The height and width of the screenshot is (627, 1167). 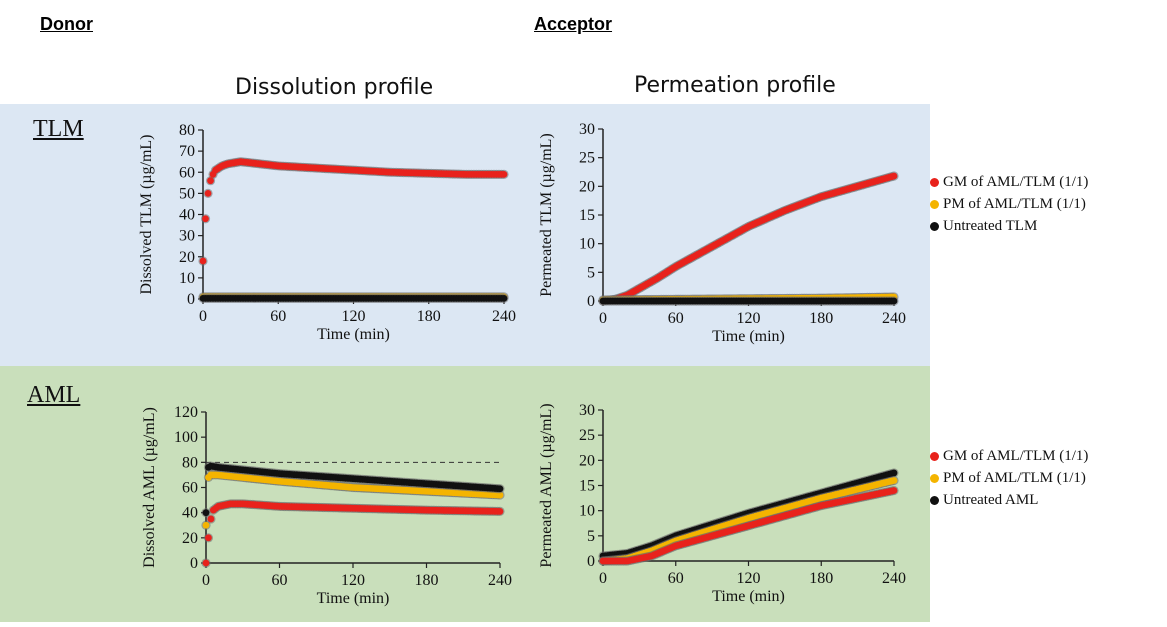 What do you see at coordinates (66, 24) in the screenshot?
I see `donor-header: Donor` at bounding box center [66, 24].